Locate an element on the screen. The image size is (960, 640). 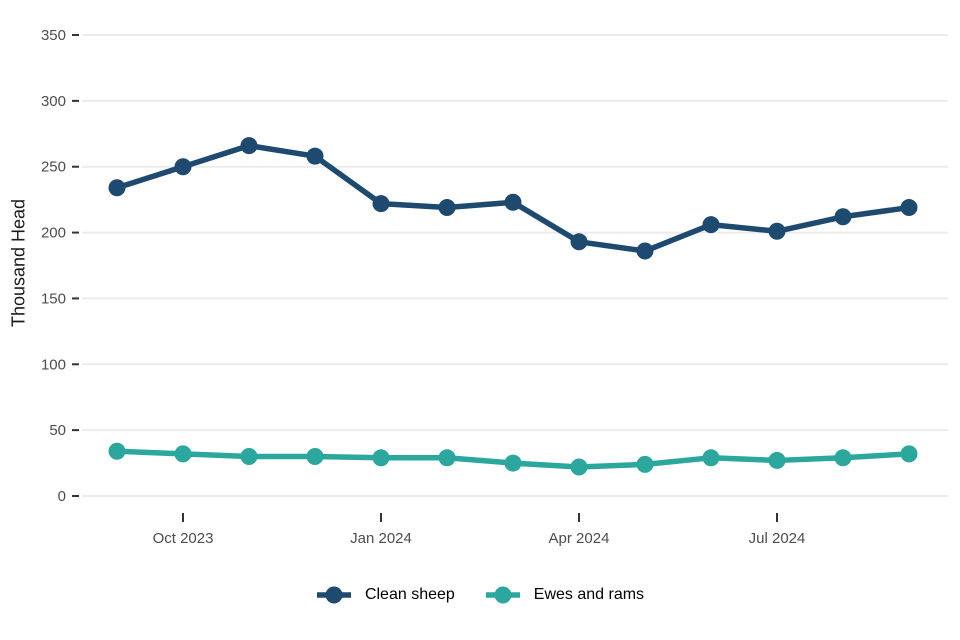
x-tick-label: Jul 2024 is located at coordinates (777, 538).